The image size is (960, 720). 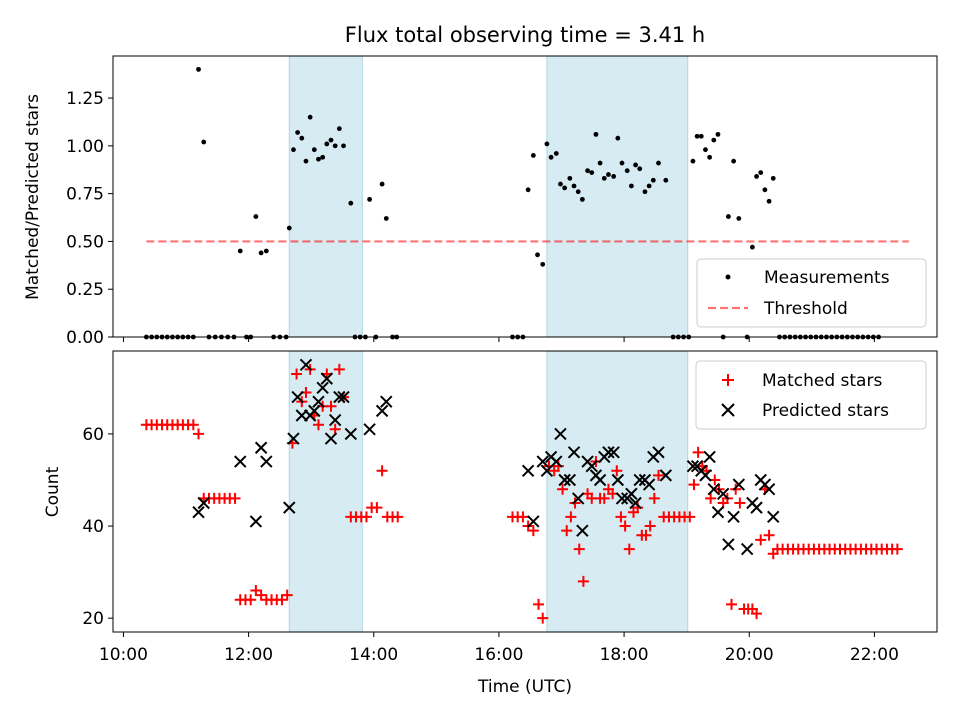 What do you see at coordinates (728, 277) in the screenshot?
I see `legend-measurements-marker` at bounding box center [728, 277].